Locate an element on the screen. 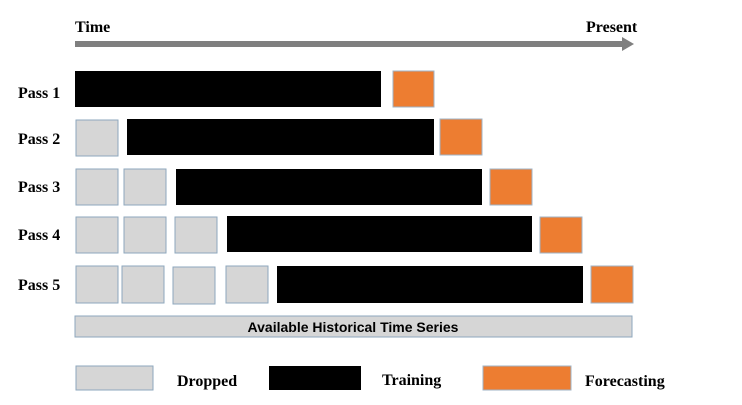 The image size is (742, 405). legend-dropped-label: Dropped is located at coordinates (207, 381).